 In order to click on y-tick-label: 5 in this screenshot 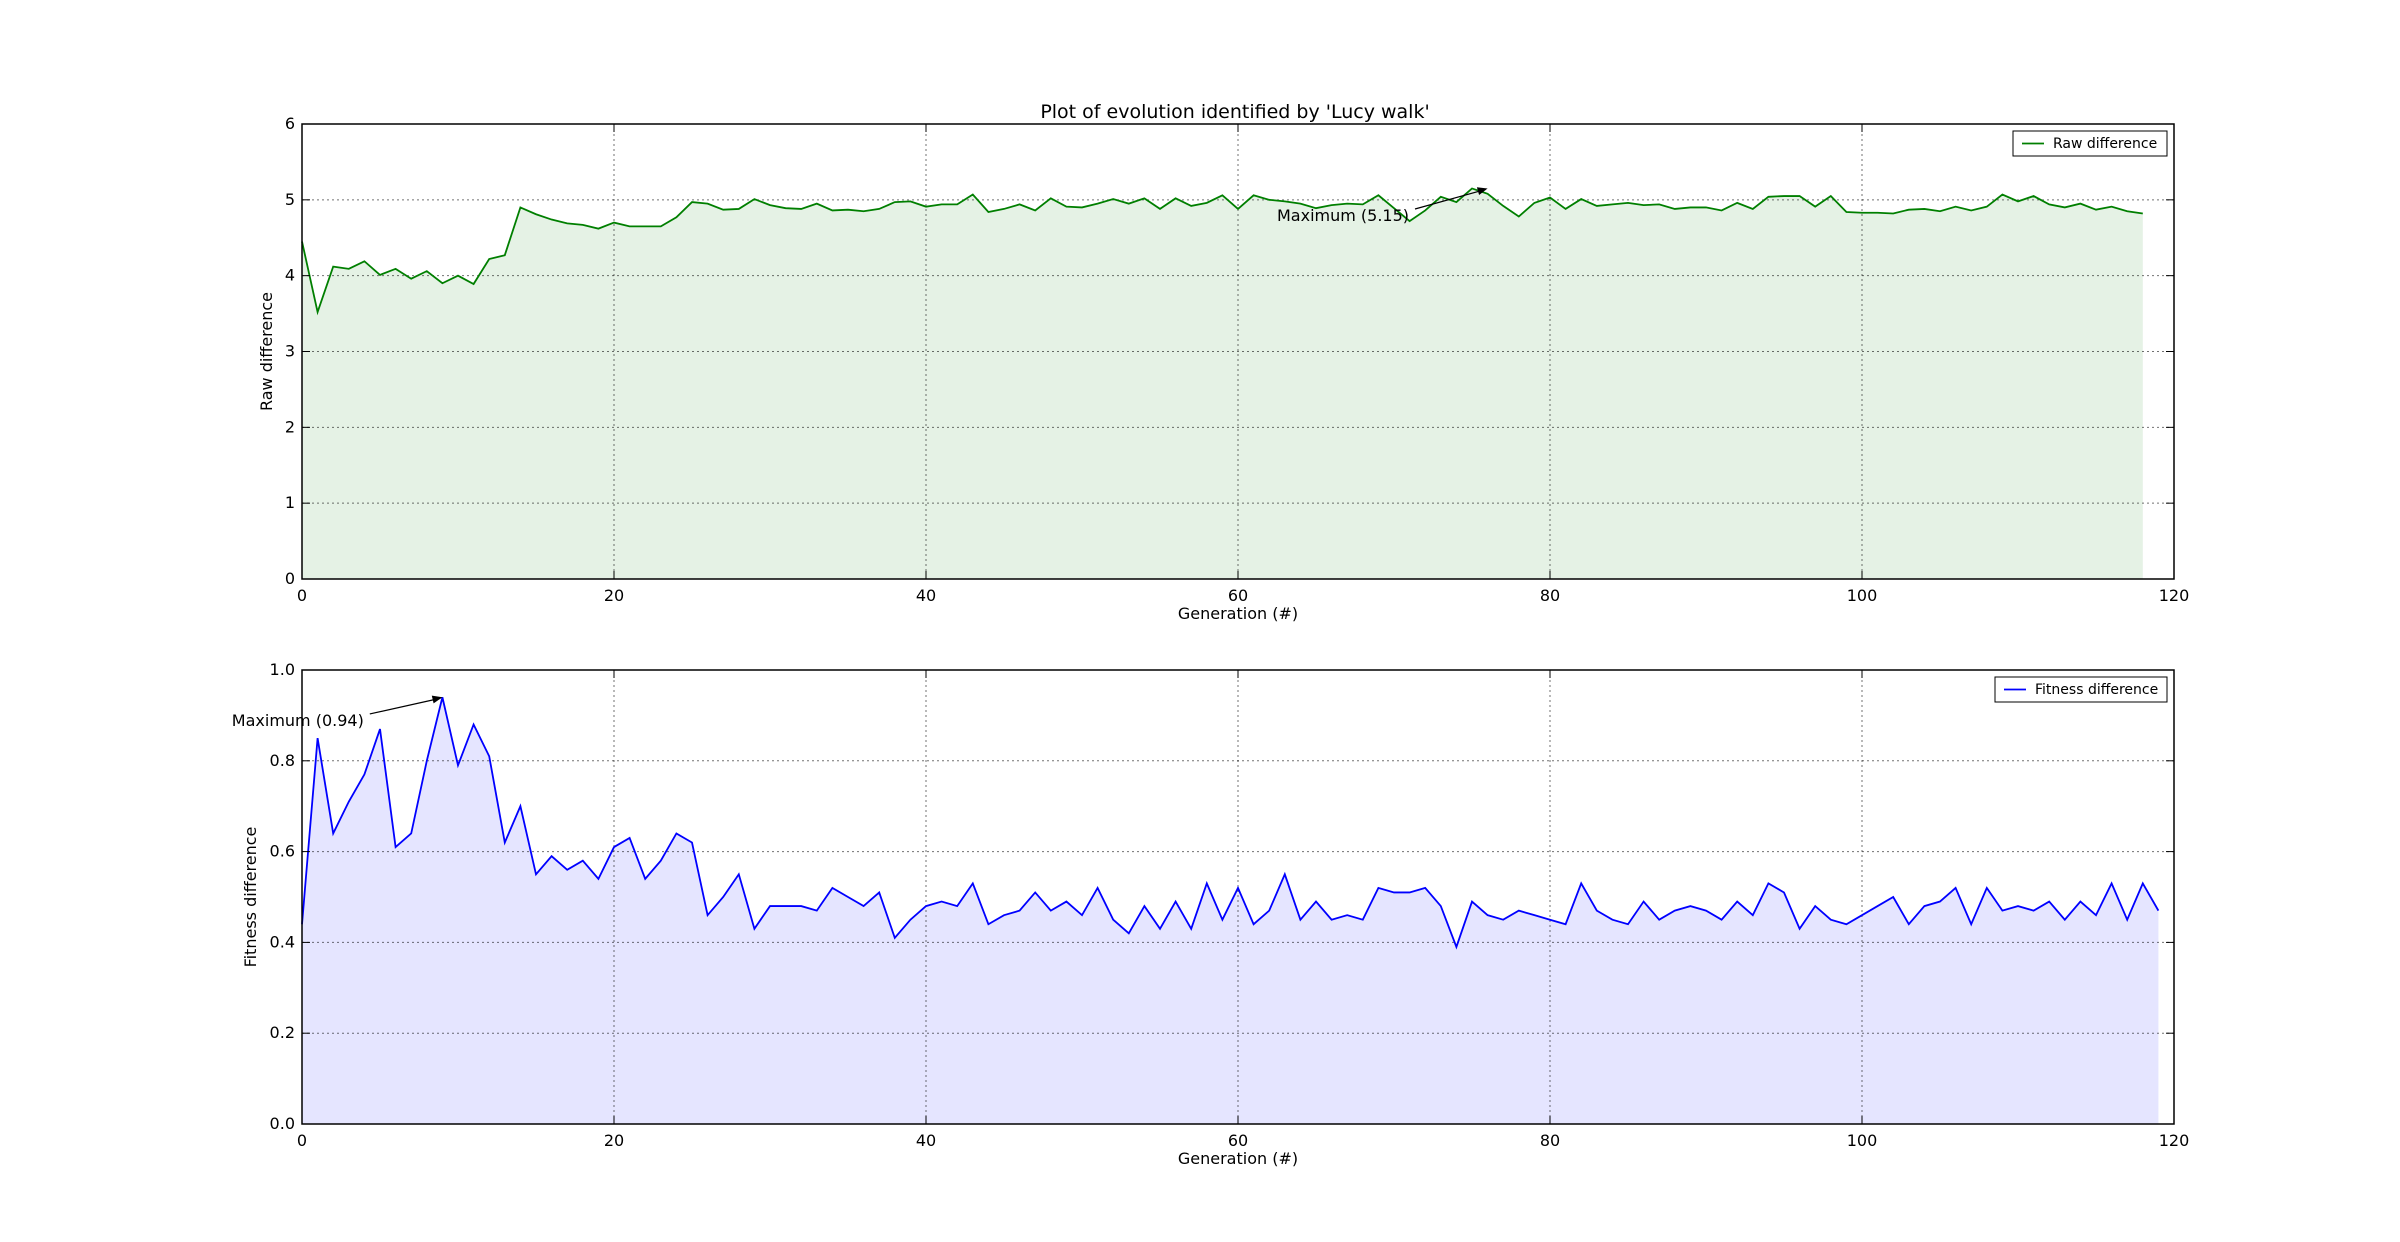, I will do `click(290, 199)`.